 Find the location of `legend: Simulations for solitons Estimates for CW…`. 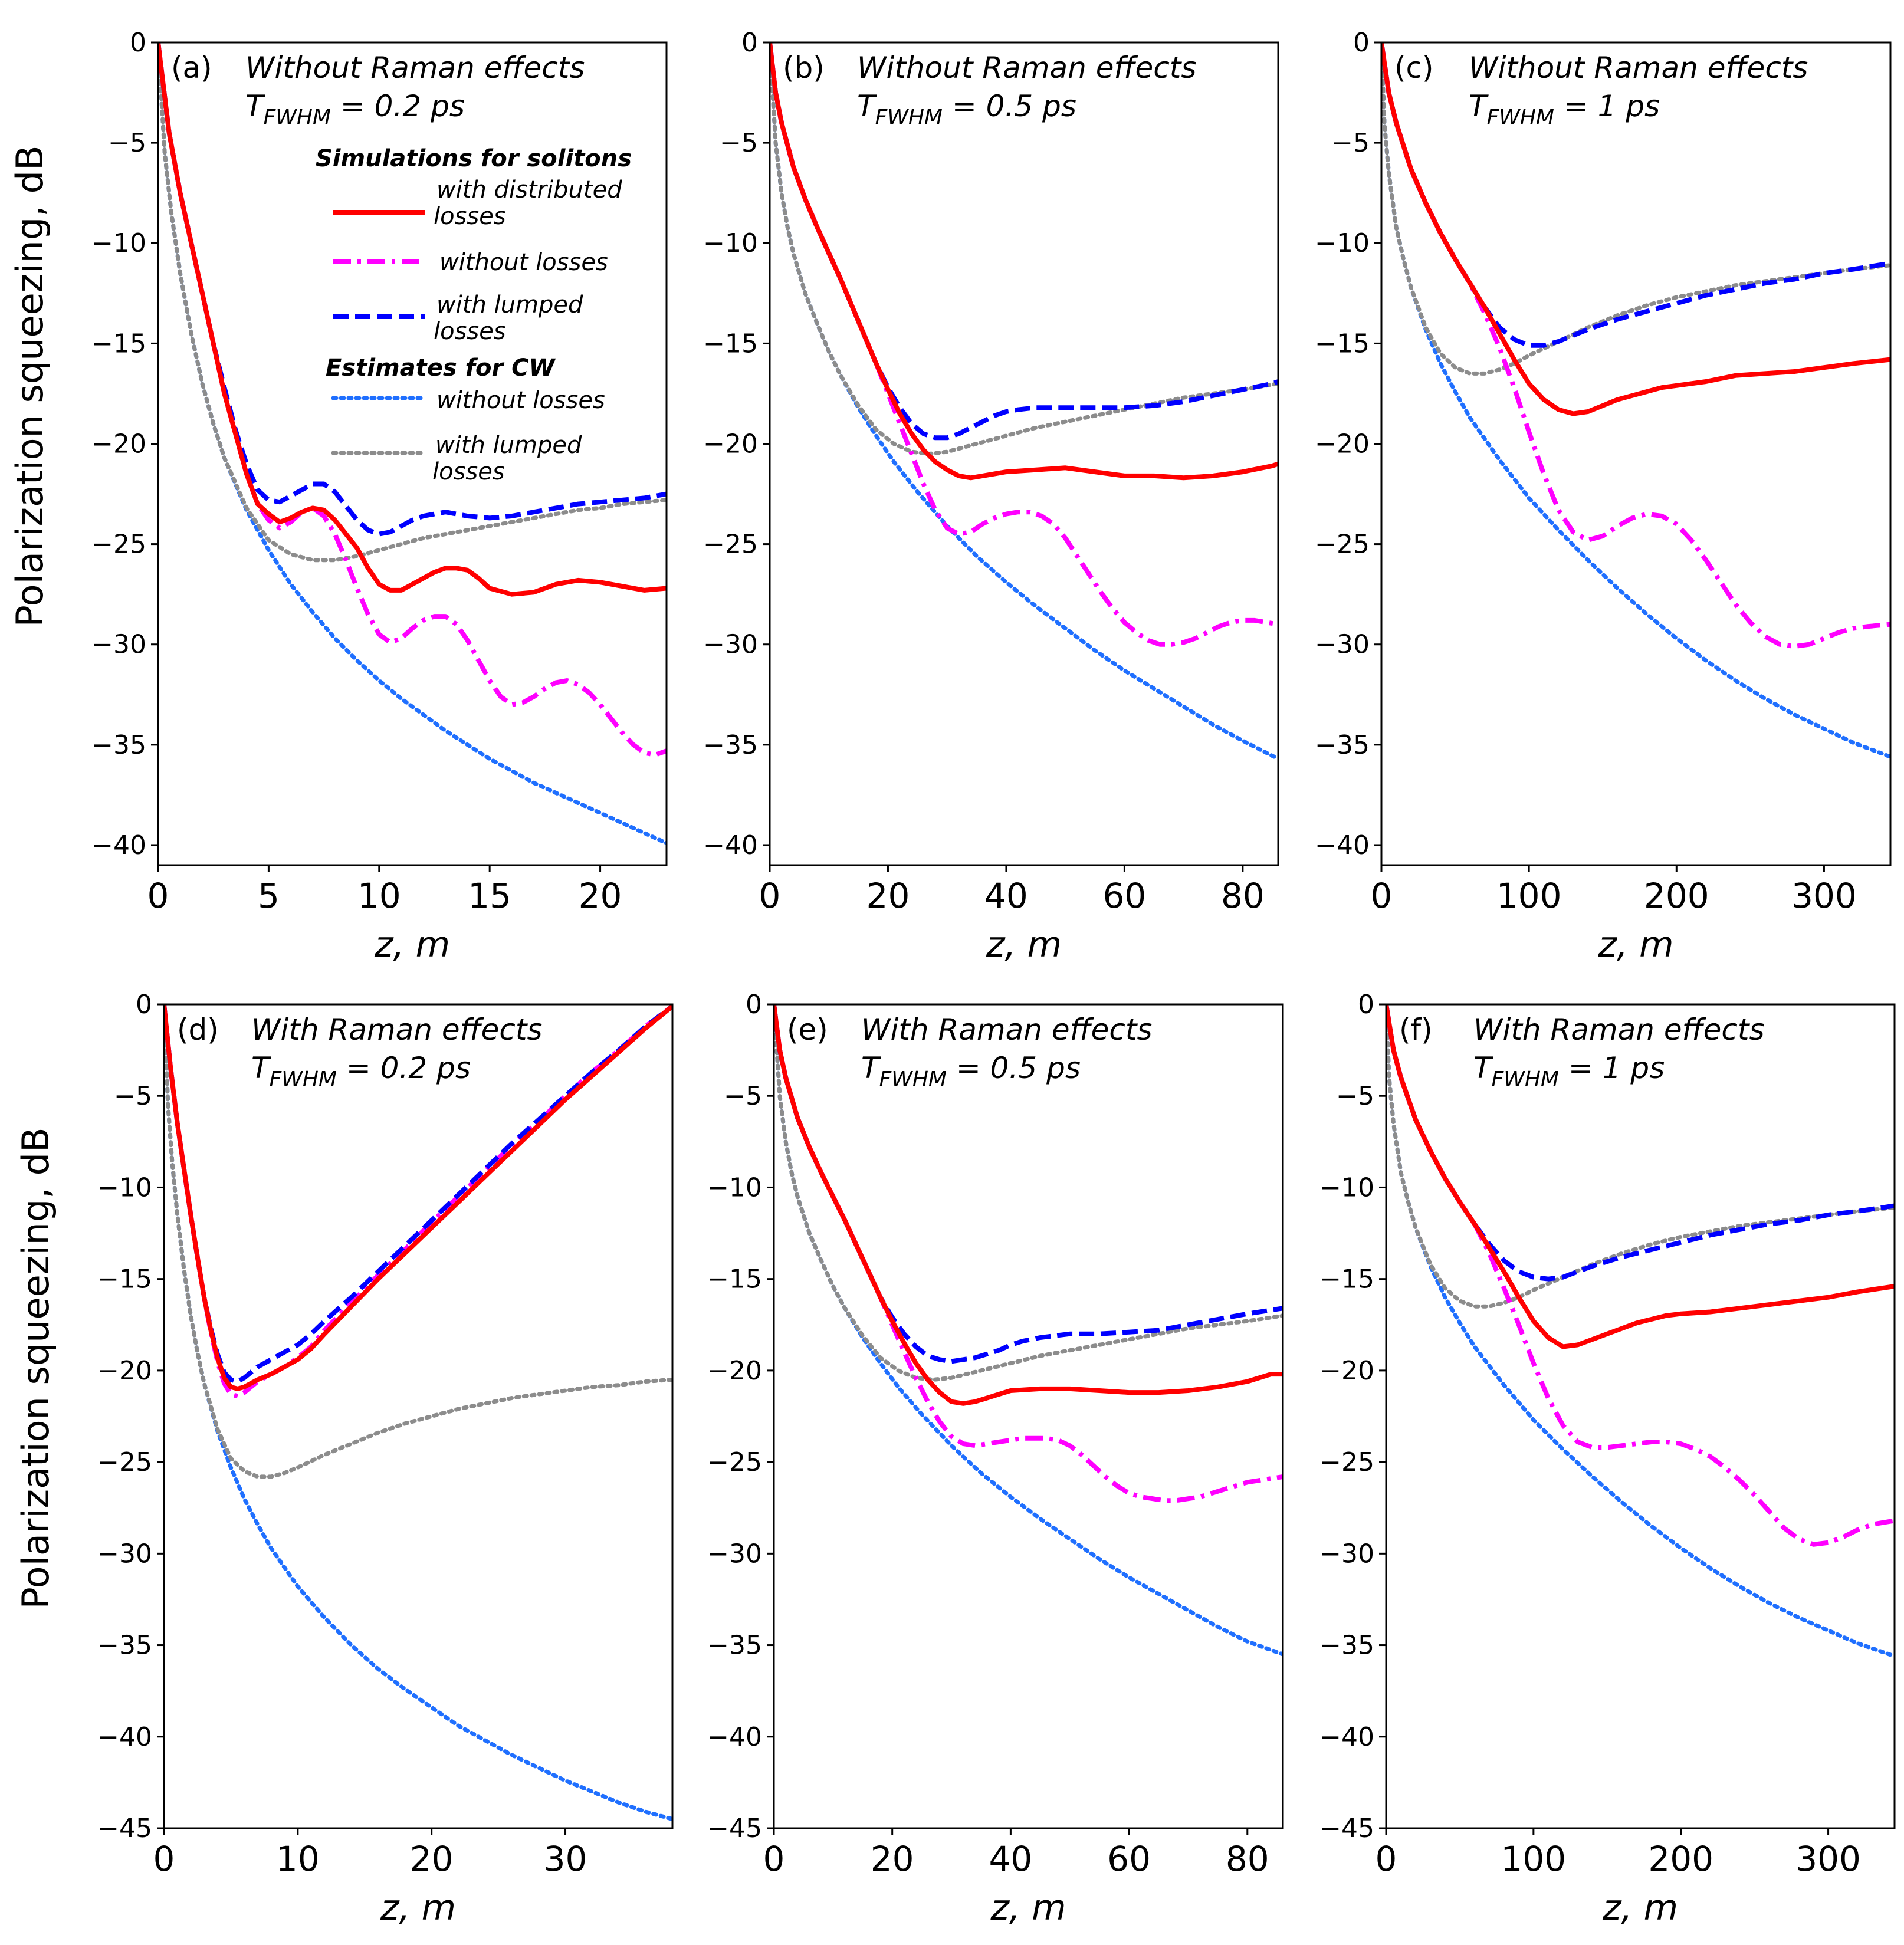

legend: Simulations for solitons Estimates for CW… is located at coordinates (474, 315).